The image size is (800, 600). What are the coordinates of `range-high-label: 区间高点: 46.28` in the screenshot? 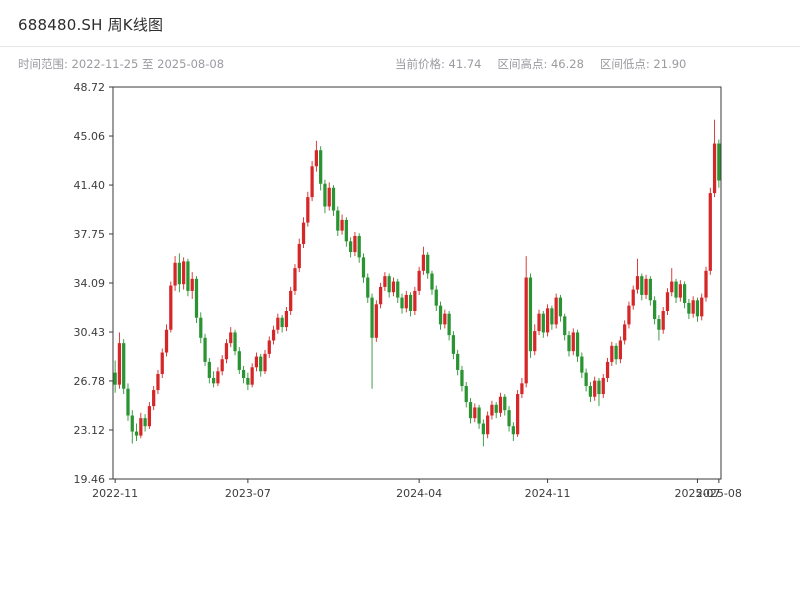 It's located at (540, 64).